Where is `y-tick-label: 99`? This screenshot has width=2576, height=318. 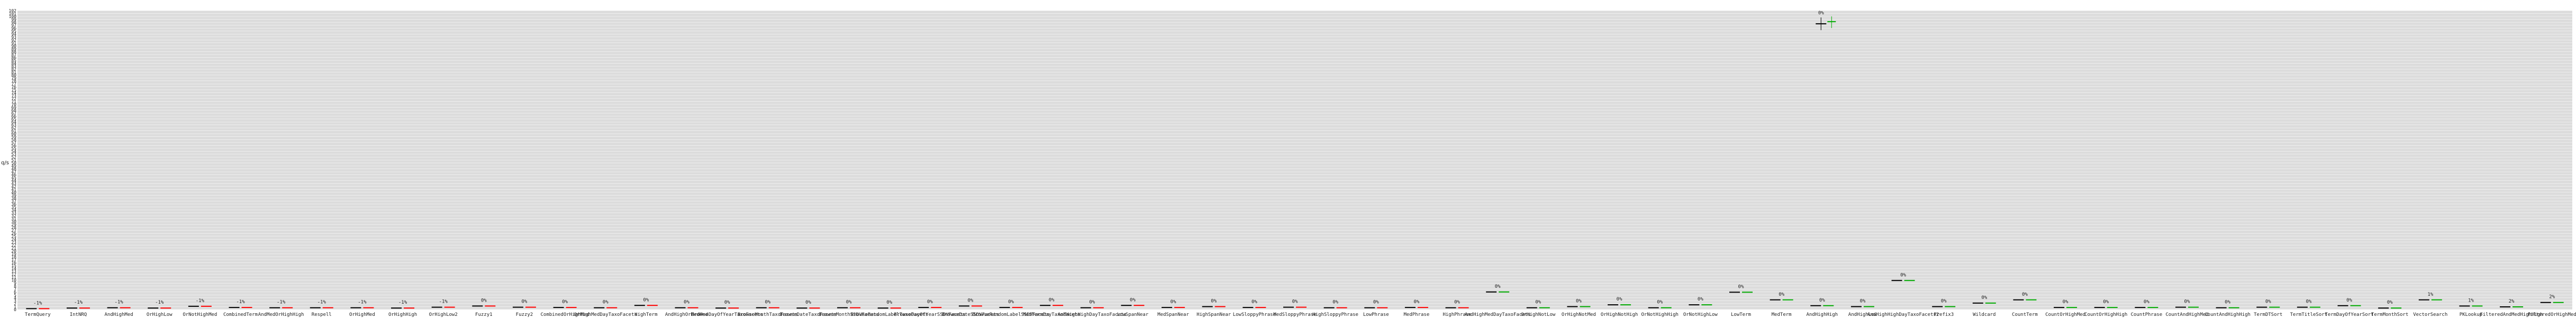 y-tick-label: 99 is located at coordinates (13, 19).